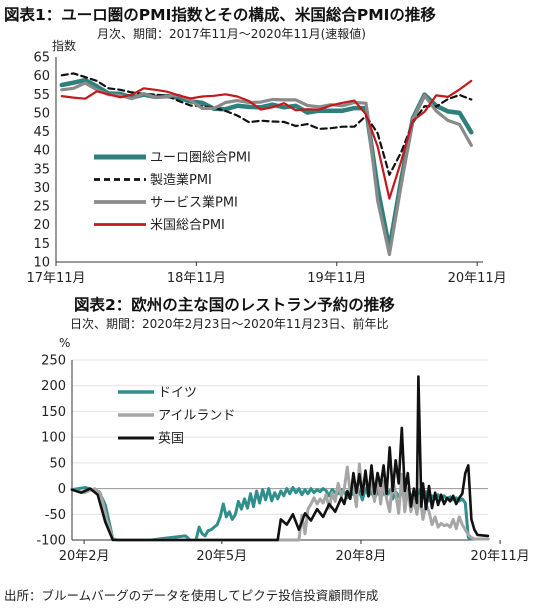 This screenshot has height=608, width=550. What do you see at coordinates (55, 515) in the screenshot?
I see `chart2-ytick-label: -50` at bounding box center [55, 515].